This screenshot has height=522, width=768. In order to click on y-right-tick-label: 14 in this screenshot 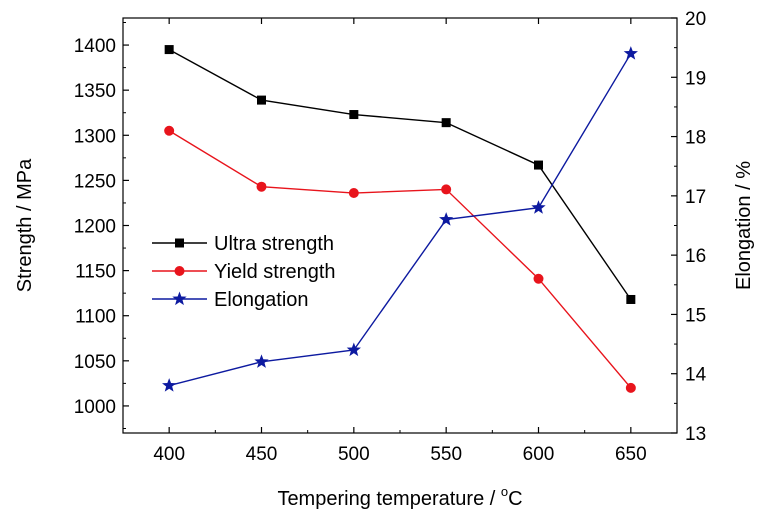, I will do `click(696, 375)`.